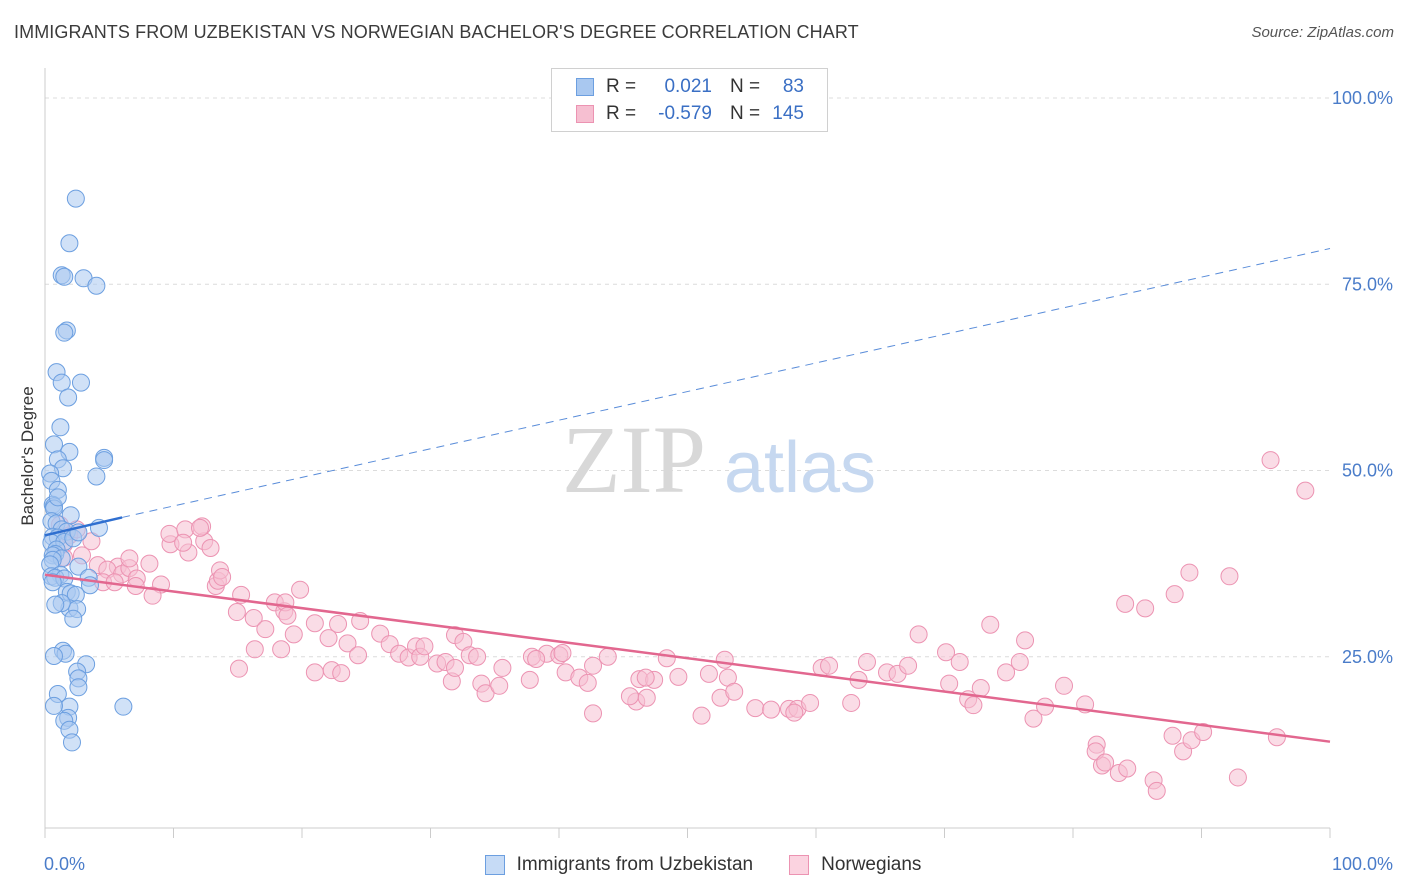  I want to click on legend-item-norwegians: Norwegians, so click(855, 865).